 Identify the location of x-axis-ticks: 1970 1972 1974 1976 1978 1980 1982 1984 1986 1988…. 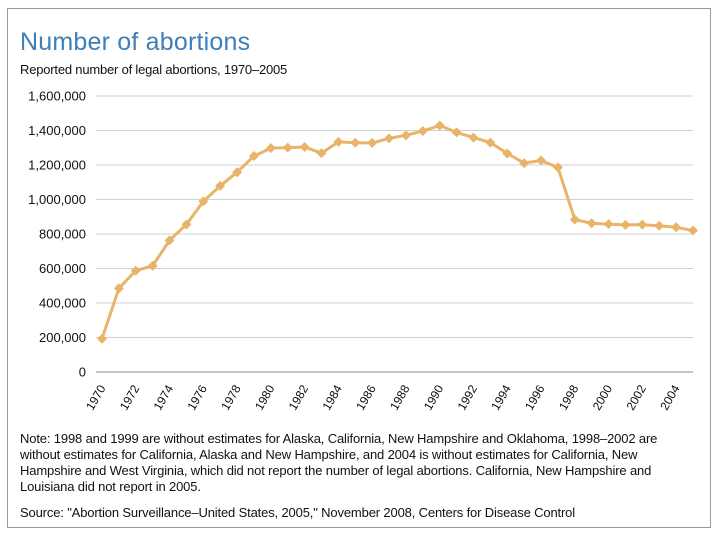
(383, 397).